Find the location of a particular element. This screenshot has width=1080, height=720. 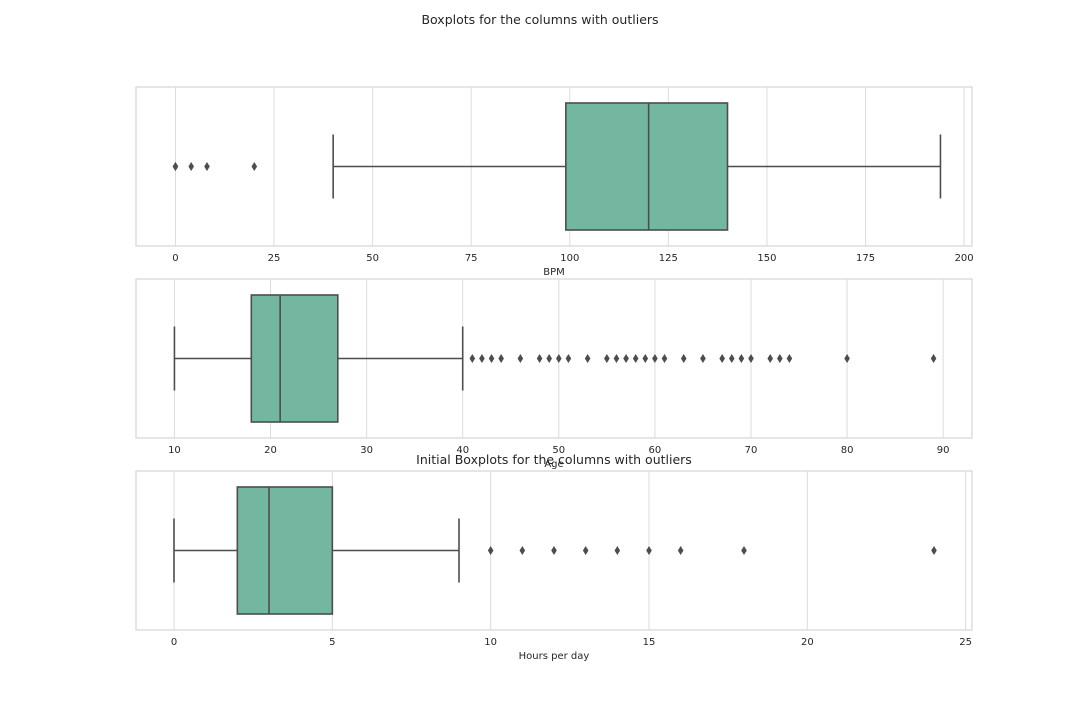

x-tick-label: 60 is located at coordinates (655, 450).